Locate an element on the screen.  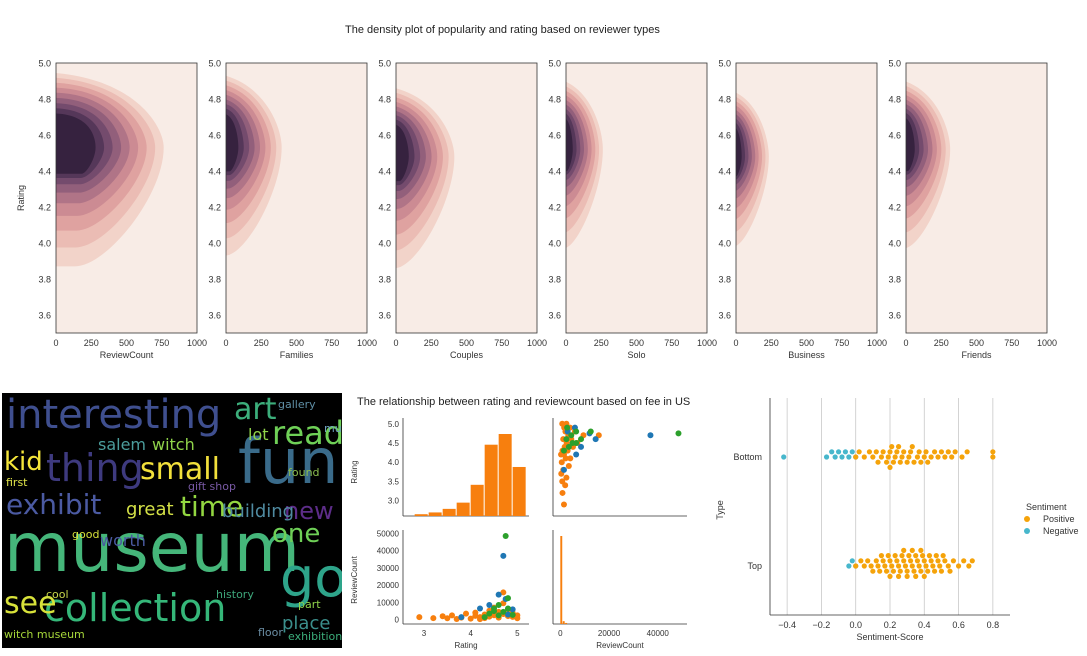
word-cloud-word: found is located at coordinates (304, 472).